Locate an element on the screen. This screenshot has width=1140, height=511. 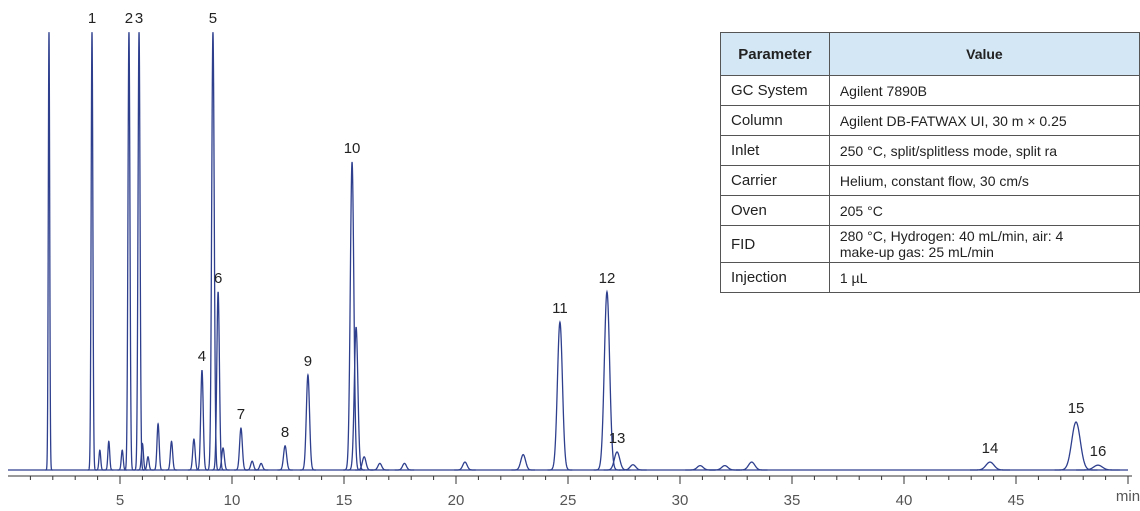
value-line: make-up gas: 25 mL/min is located at coordinates (916, 252).